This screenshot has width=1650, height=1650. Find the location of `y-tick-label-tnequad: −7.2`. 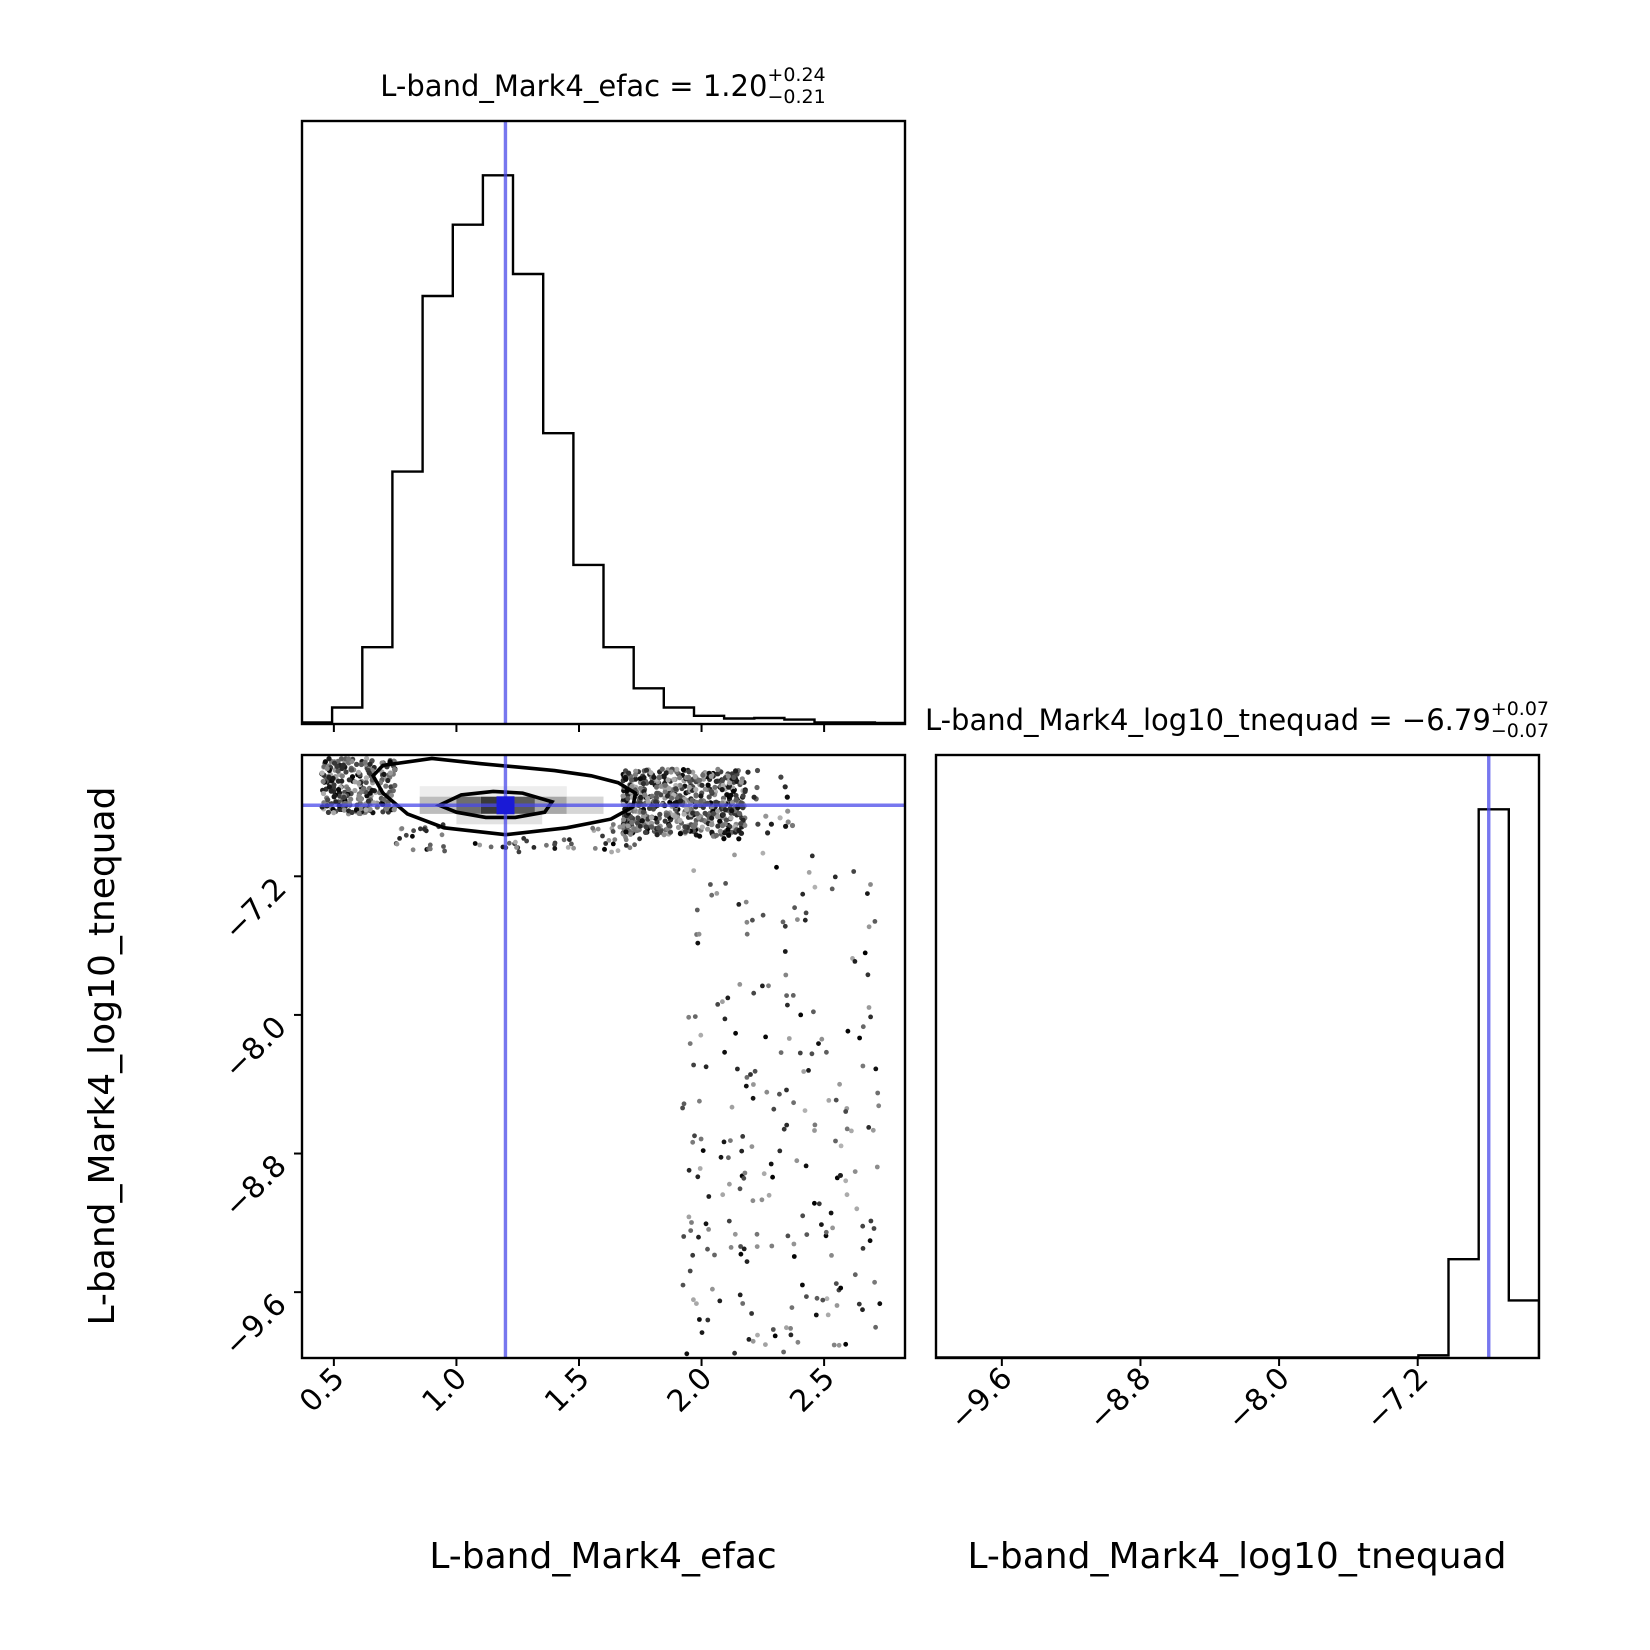

y-tick-label-tnequad: −7.2 is located at coordinates (255, 909).